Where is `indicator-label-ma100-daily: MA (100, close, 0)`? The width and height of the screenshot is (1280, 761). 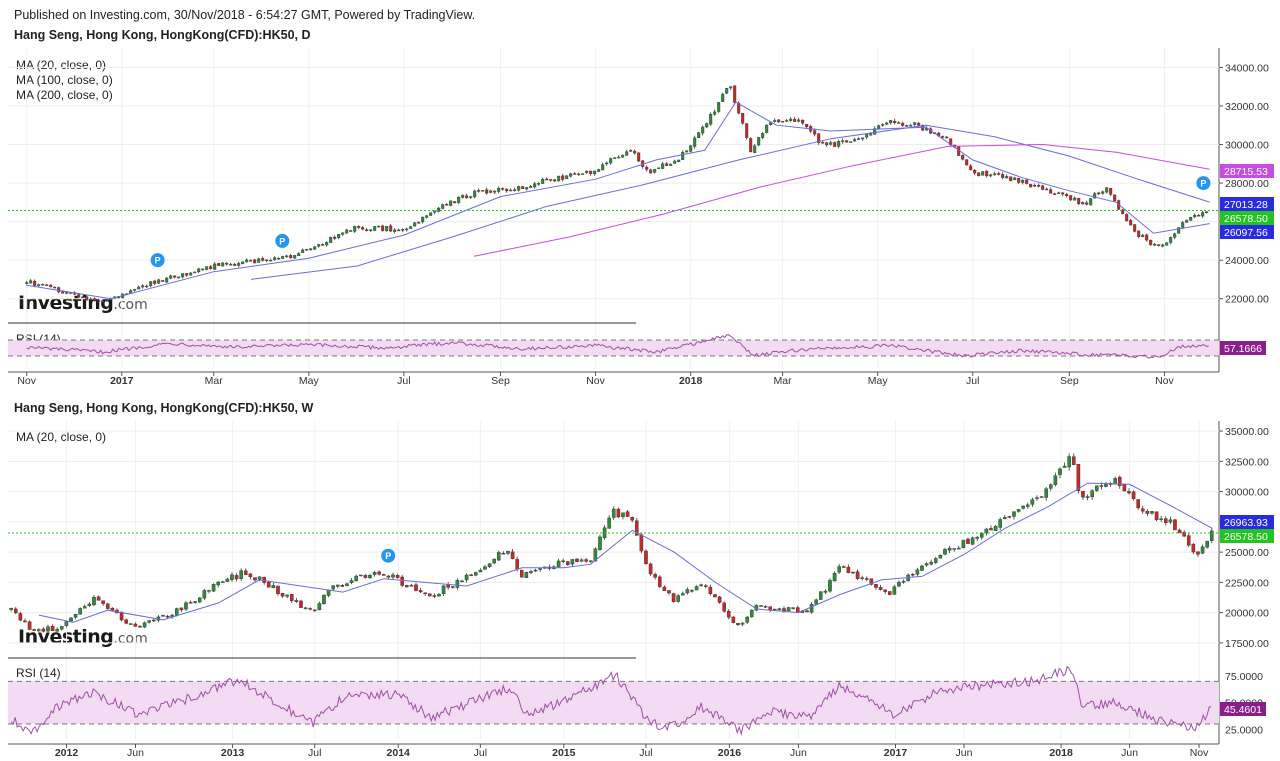
indicator-label-ma100-daily: MA (100, close, 0) is located at coordinates (64, 80).